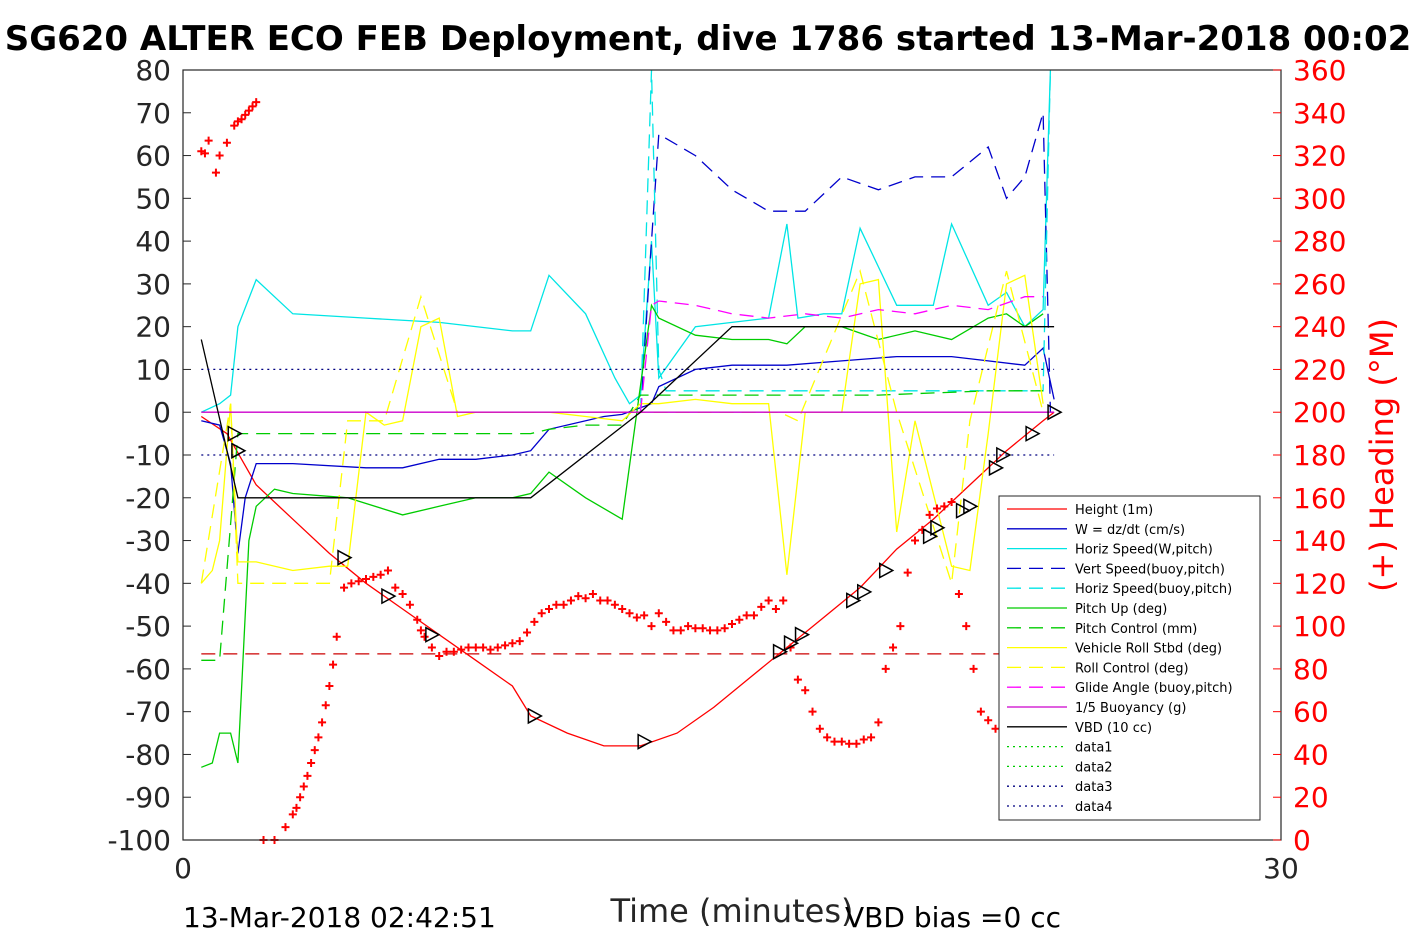  What do you see at coordinates (1153, 589) in the screenshot?
I see `legend-label: Horiz Speed(buoy,pitch)` at bounding box center [1153, 589].